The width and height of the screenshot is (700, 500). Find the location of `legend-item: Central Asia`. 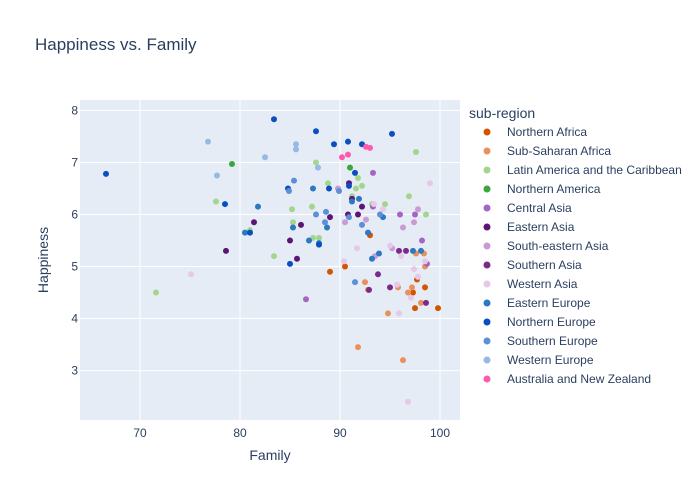

legend-item: Central Asia is located at coordinates (528, 208).